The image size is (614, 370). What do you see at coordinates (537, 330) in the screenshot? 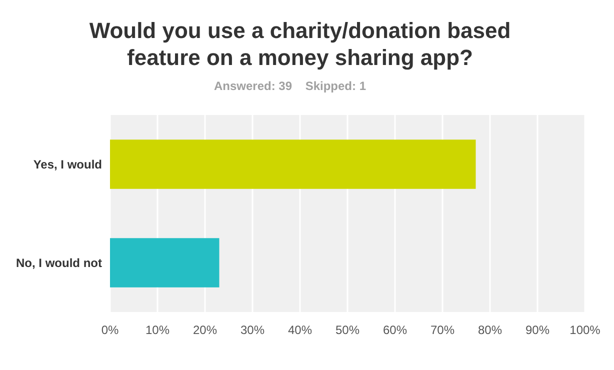
I see `x-tick-label: 90%` at bounding box center [537, 330].